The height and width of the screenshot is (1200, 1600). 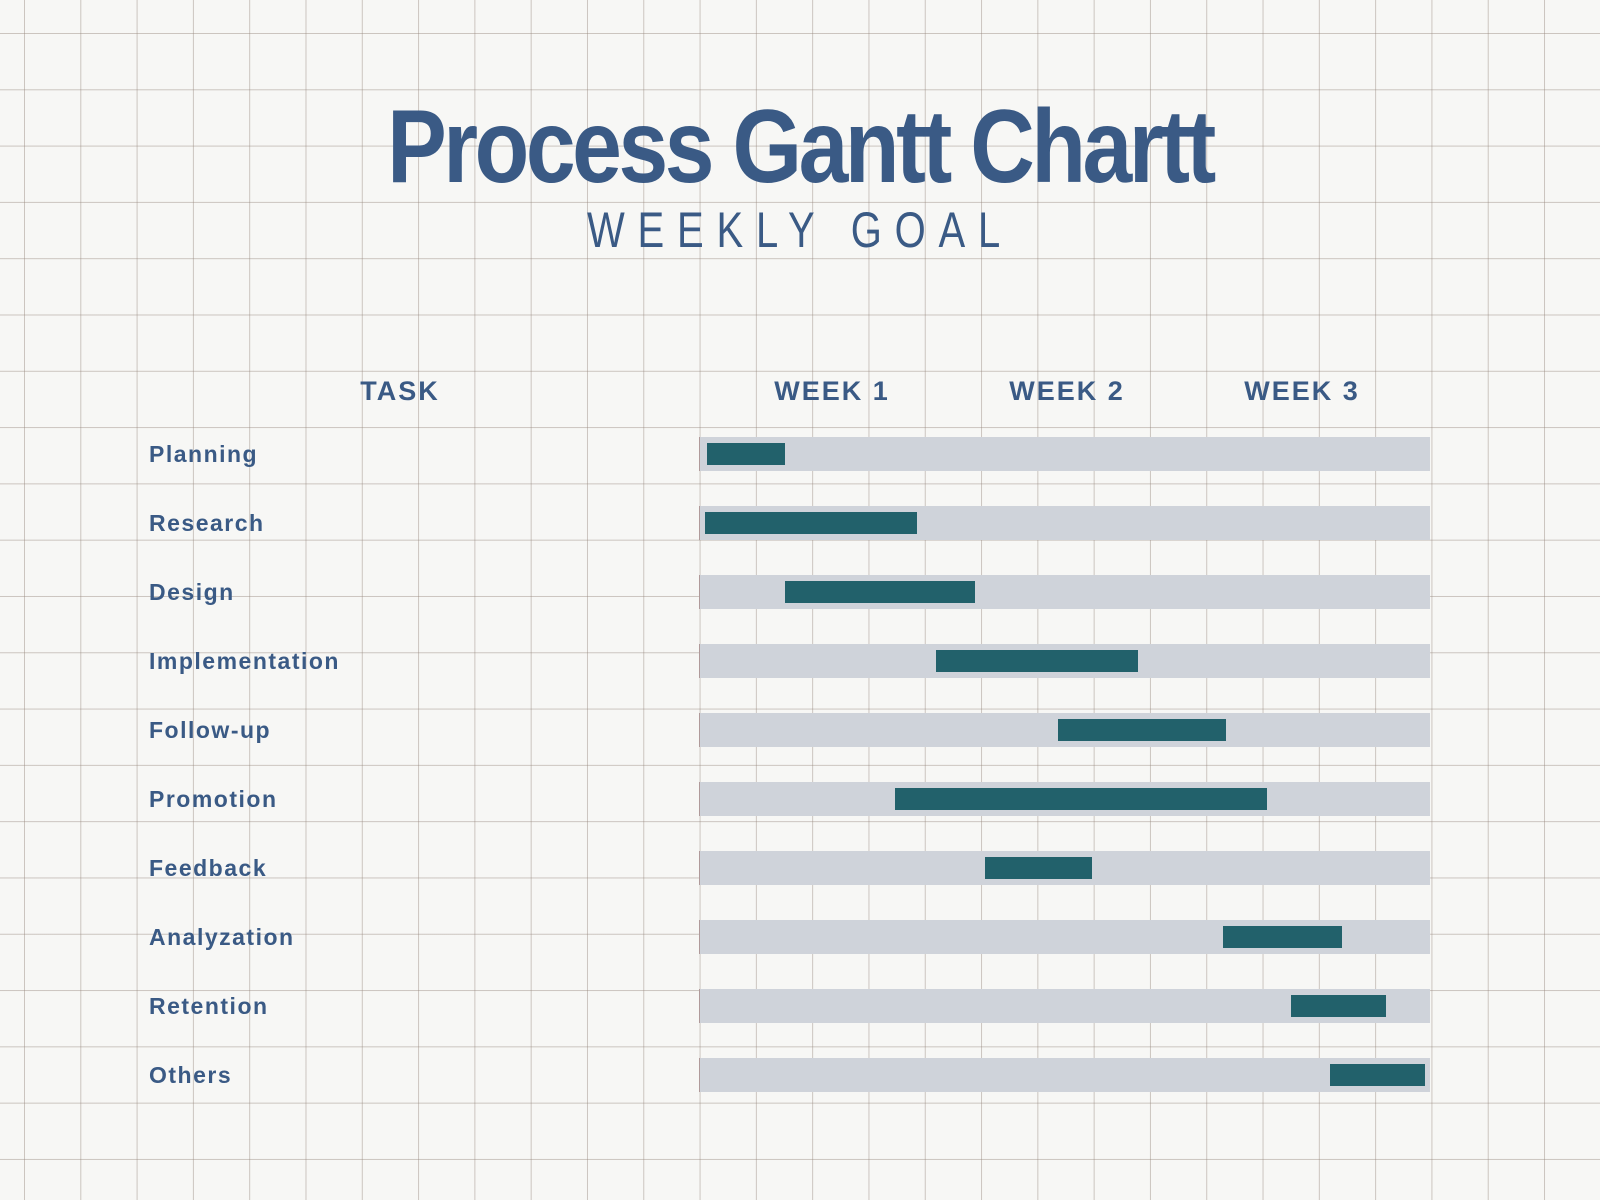 What do you see at coordinates (207, 523) in the screenshot?
I see `task-label: Research` at bounding box center [207, 523].